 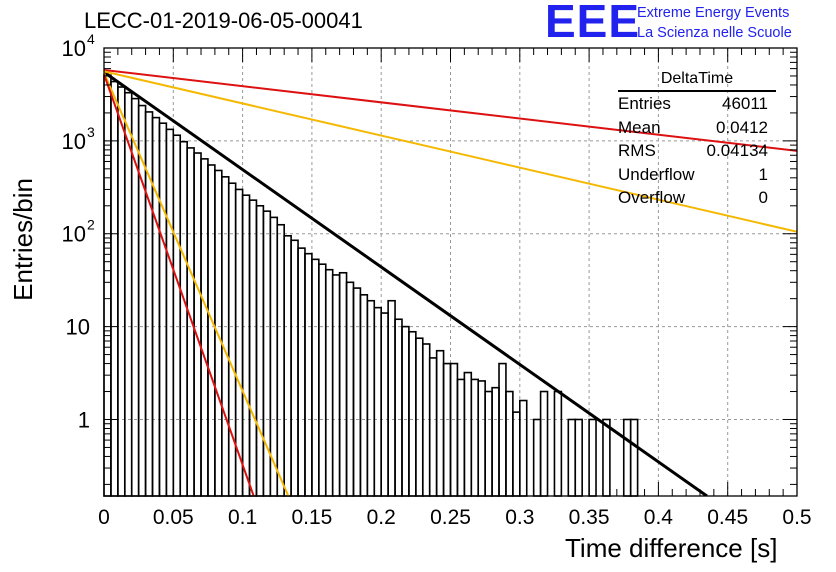 What do you see at coordinates (696, 198) in the screenshot?
I see `stats-row-overflow: Overflow 0` at bounding box center [696, 198].